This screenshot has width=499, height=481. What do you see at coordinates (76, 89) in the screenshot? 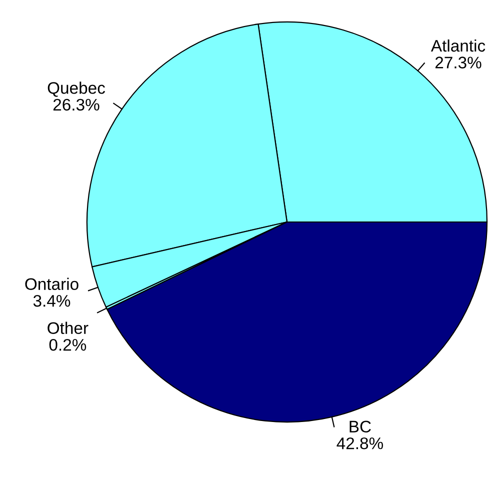
I see `slice-label: Quebec` at bounding box center [76, 89].